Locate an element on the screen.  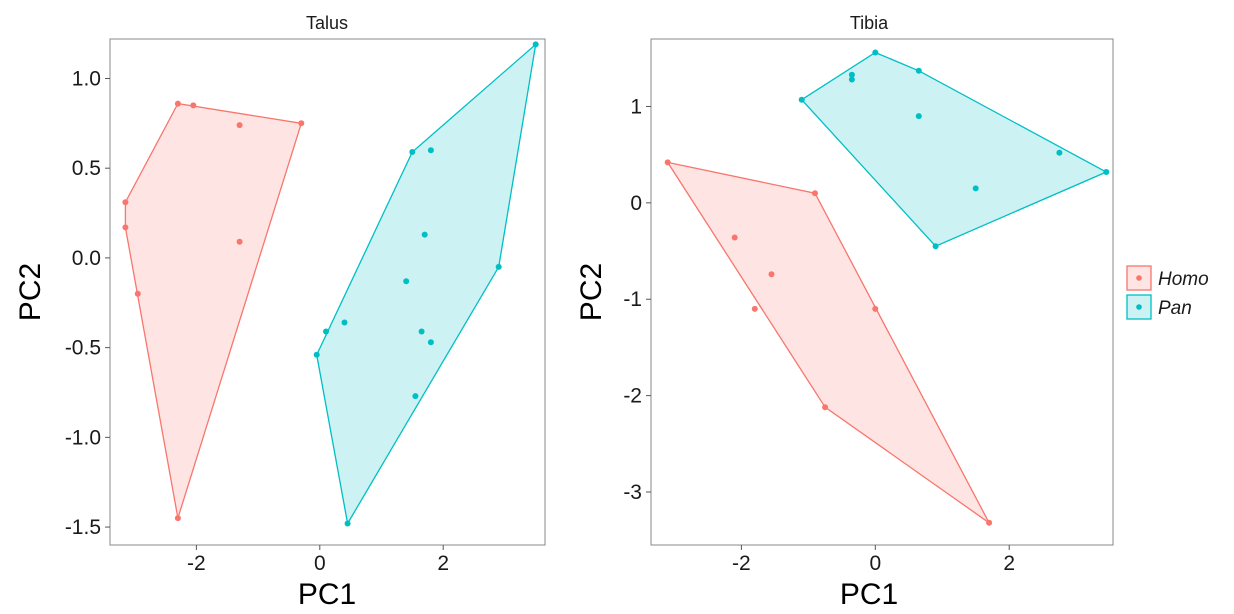
talus-y-tick-label: 0.5 is located at coordinates (86, 168).